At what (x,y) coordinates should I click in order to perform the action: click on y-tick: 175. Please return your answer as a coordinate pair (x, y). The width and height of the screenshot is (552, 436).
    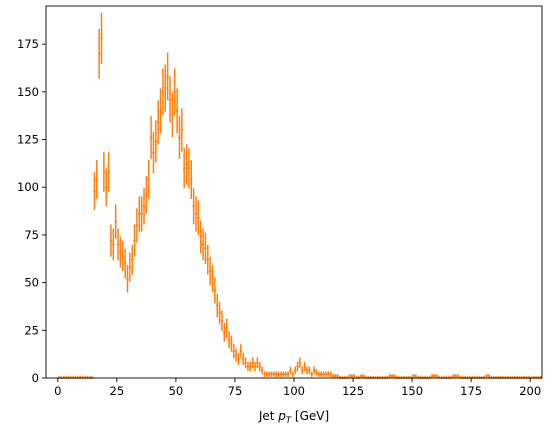
    Looking at the image, I should click on (31, 44).